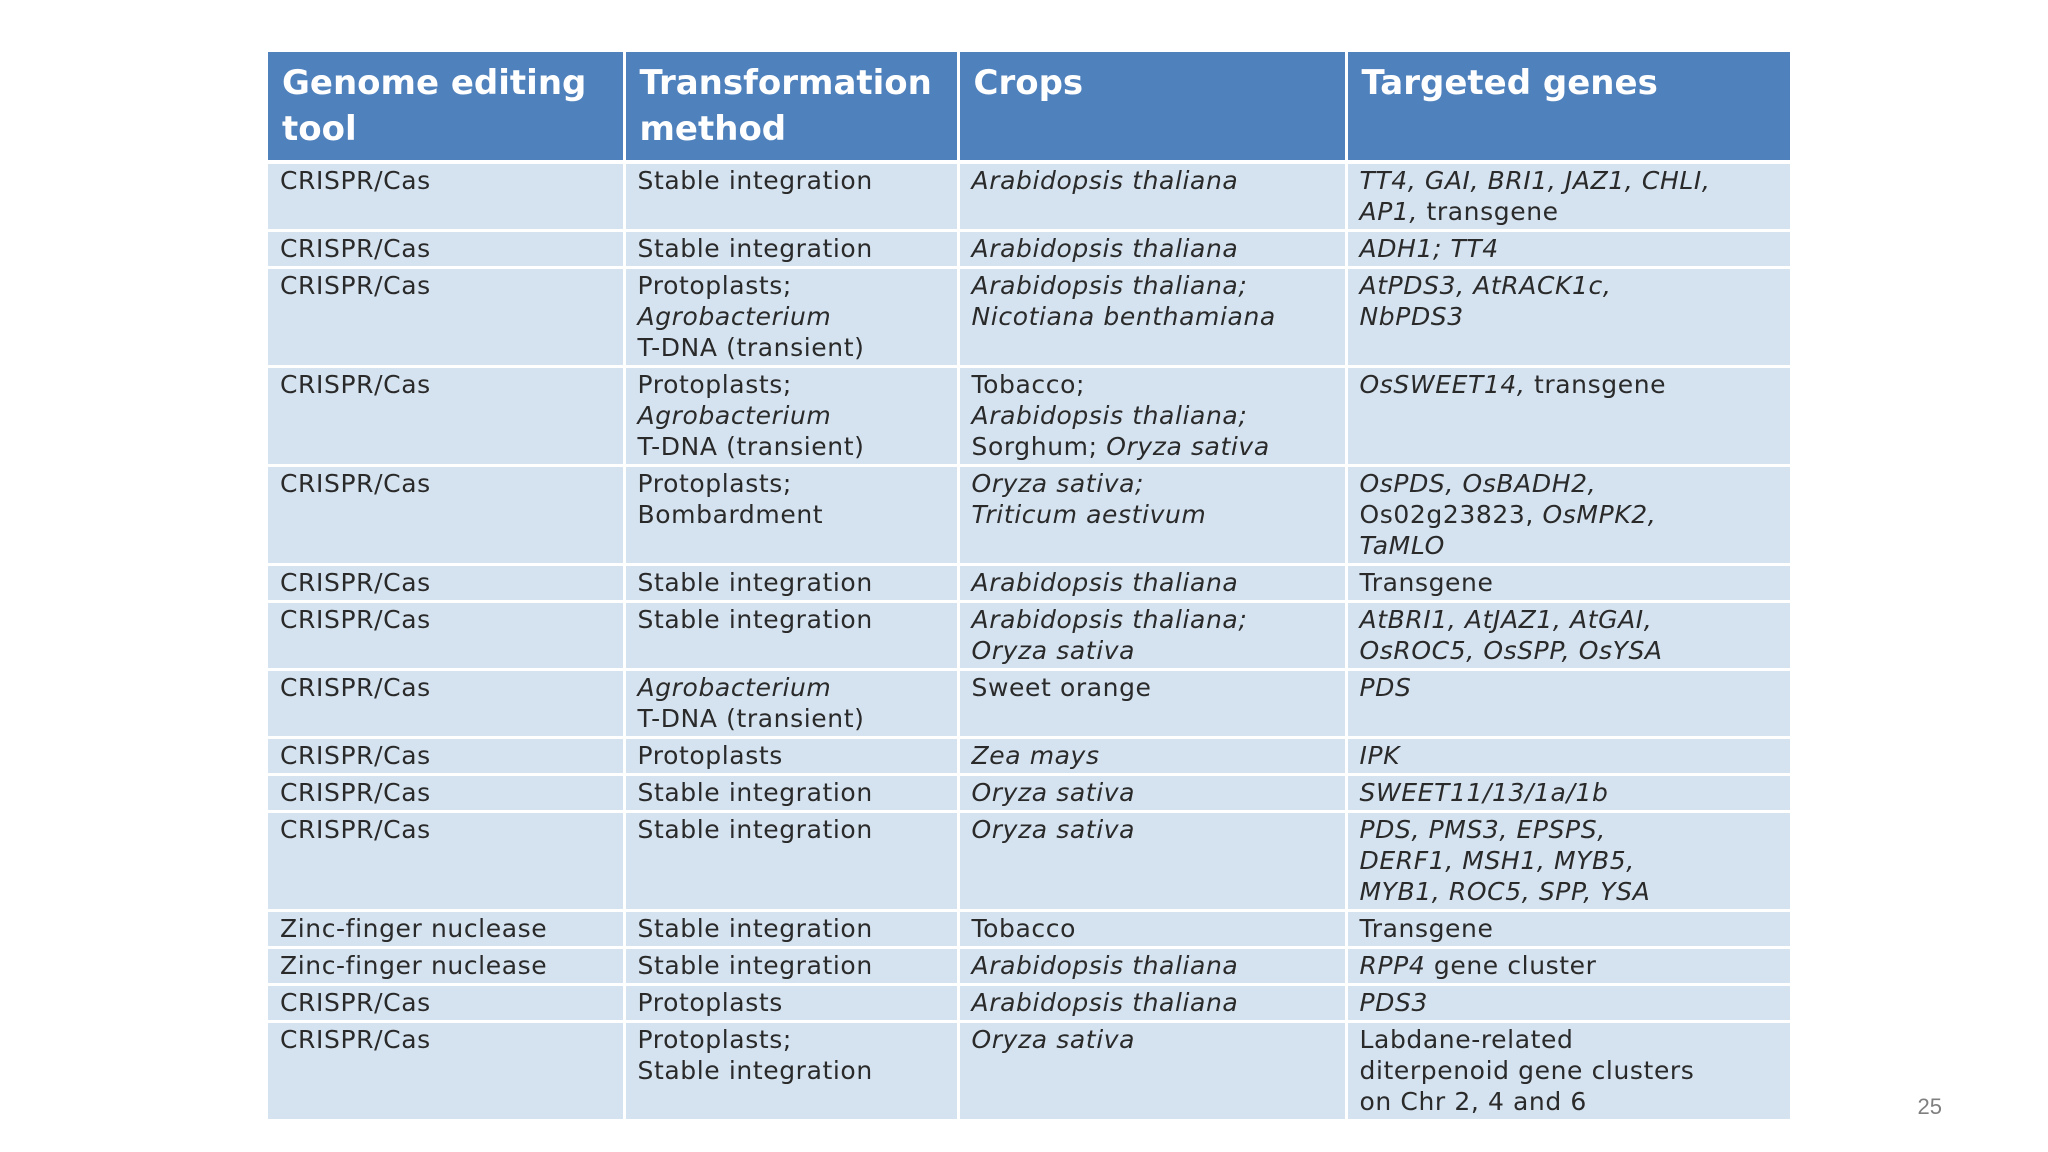  I want to click on crops-cell: Sweet orange, so click(1153, 703).